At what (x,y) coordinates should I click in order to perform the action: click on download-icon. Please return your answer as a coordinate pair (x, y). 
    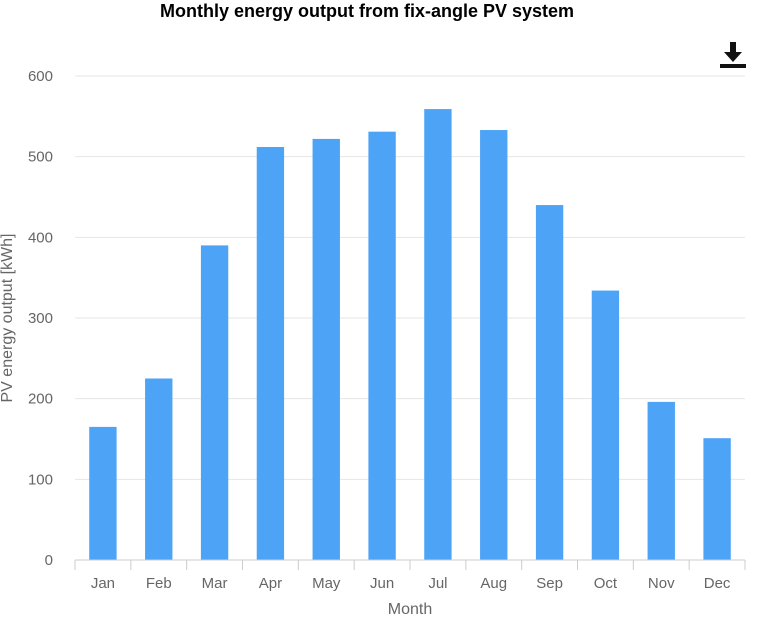
    Looking at the image, I should click on (733, 55).